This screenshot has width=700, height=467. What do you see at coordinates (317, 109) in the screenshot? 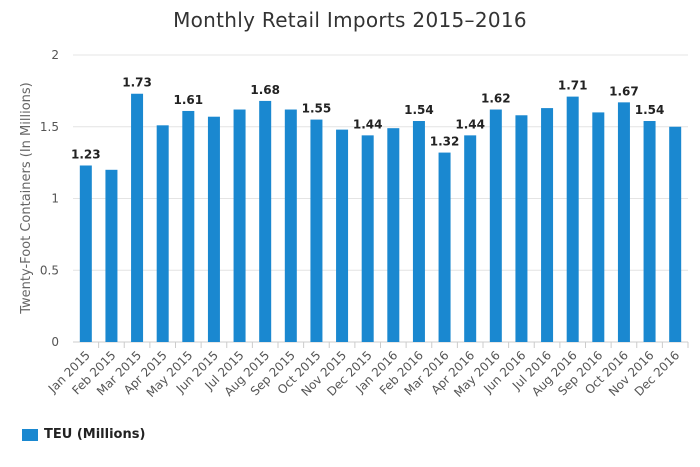
I see `data-label: 1.55` at bounding box center [317, 109].